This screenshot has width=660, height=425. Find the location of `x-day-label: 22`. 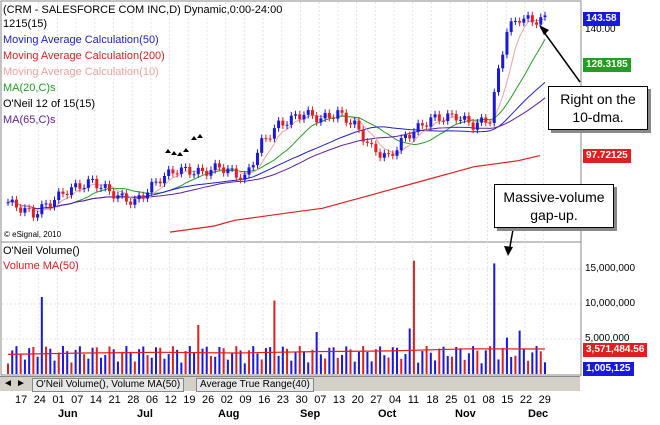

x-day-label: 22 is located at coordinates (526, 400).